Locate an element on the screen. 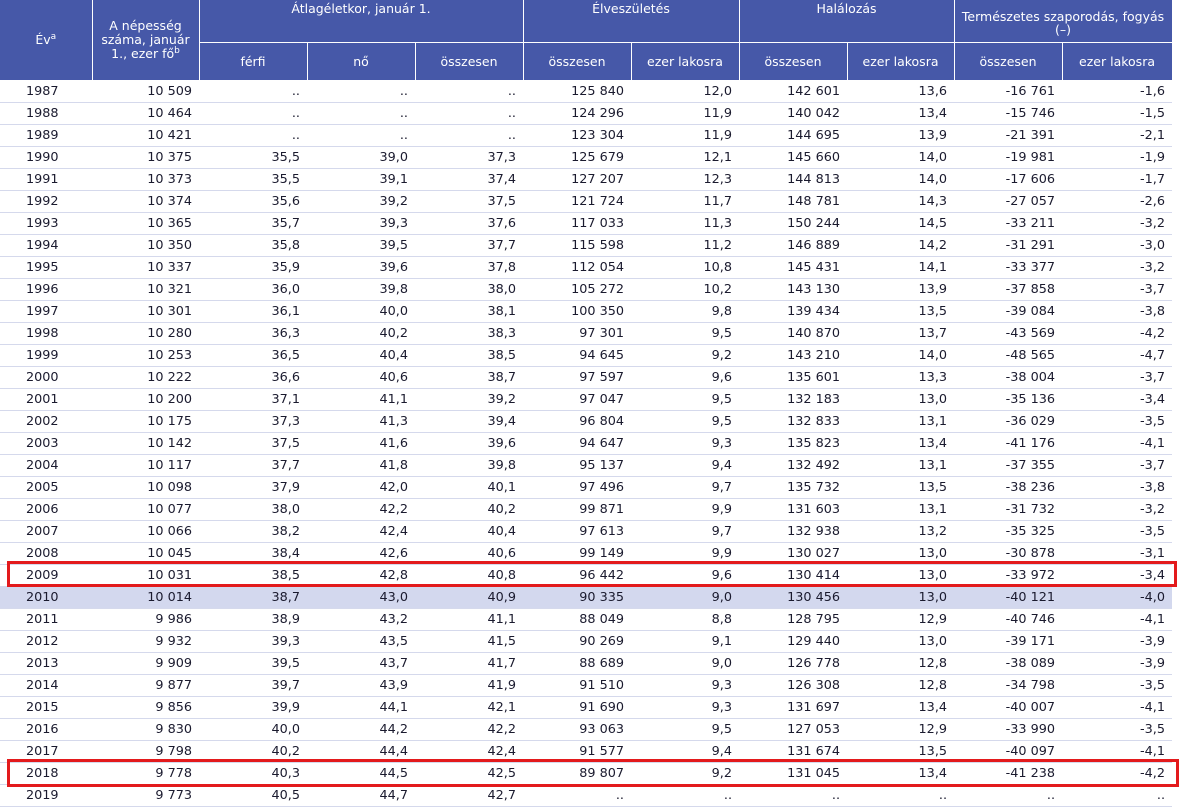 Image resolution: width=1179 pixels, height=807 pixels. cell-life-total: 41,9 is located at coordinates (469, 685).